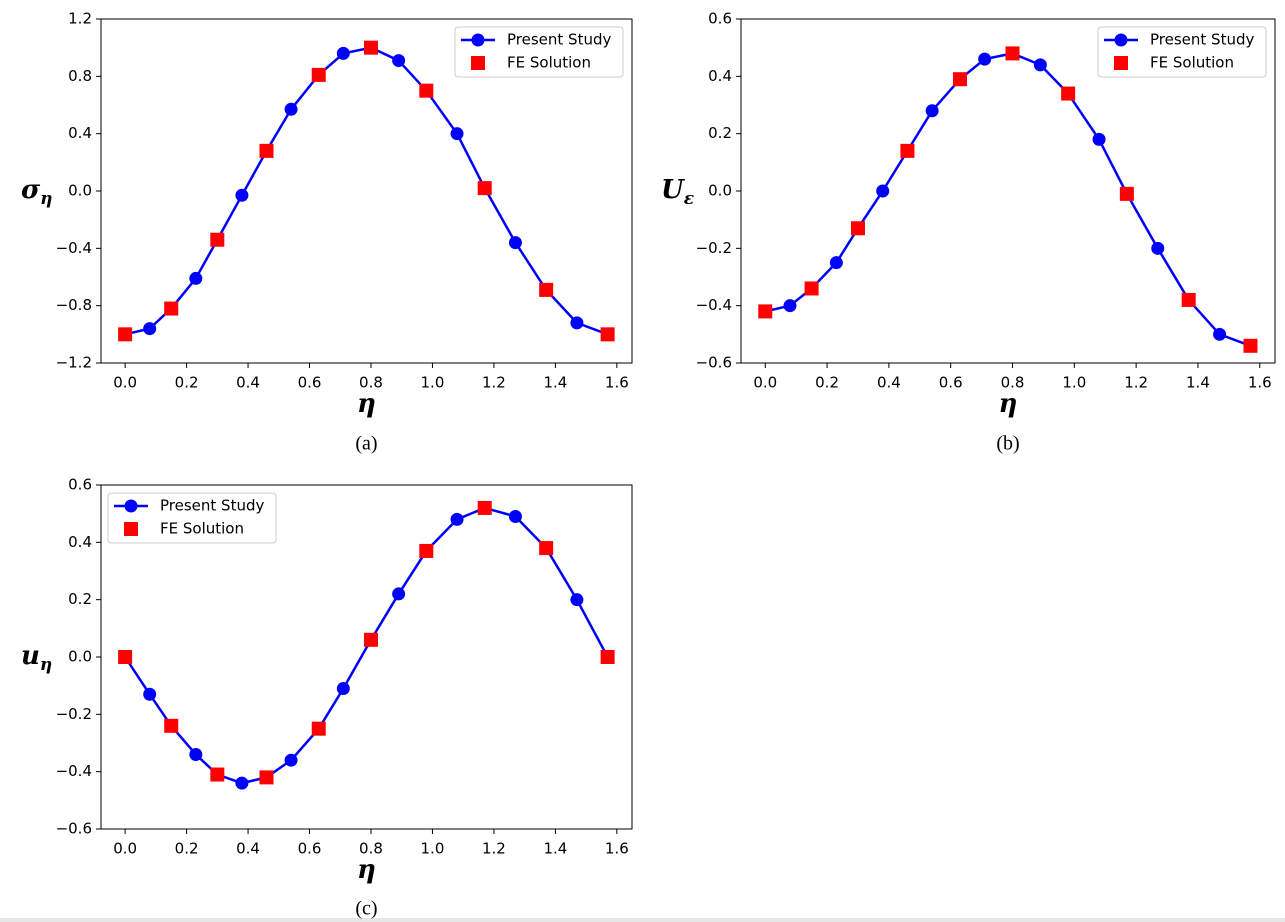  I want to click on caption: (b), so click(1007, 444).